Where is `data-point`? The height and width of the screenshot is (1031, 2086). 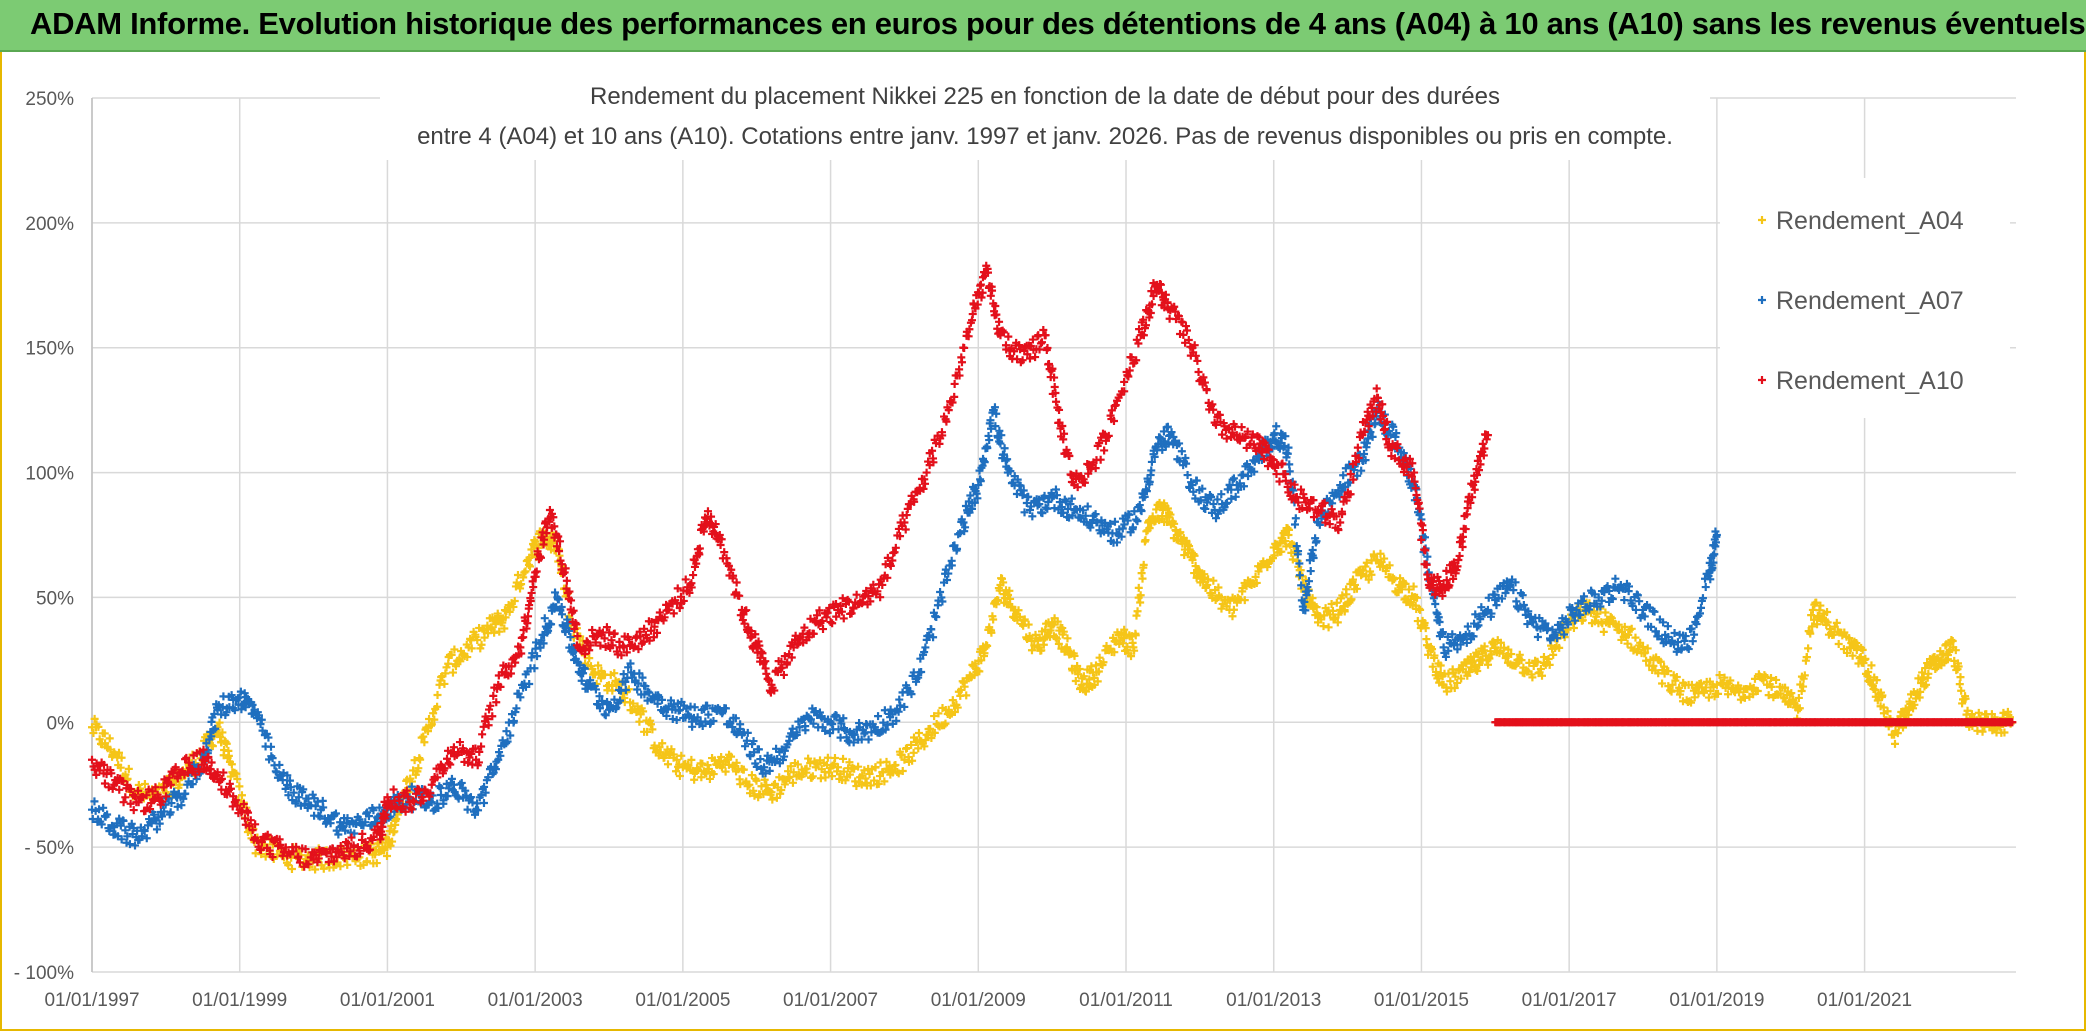
data-point is located at coordinates (424, 742).